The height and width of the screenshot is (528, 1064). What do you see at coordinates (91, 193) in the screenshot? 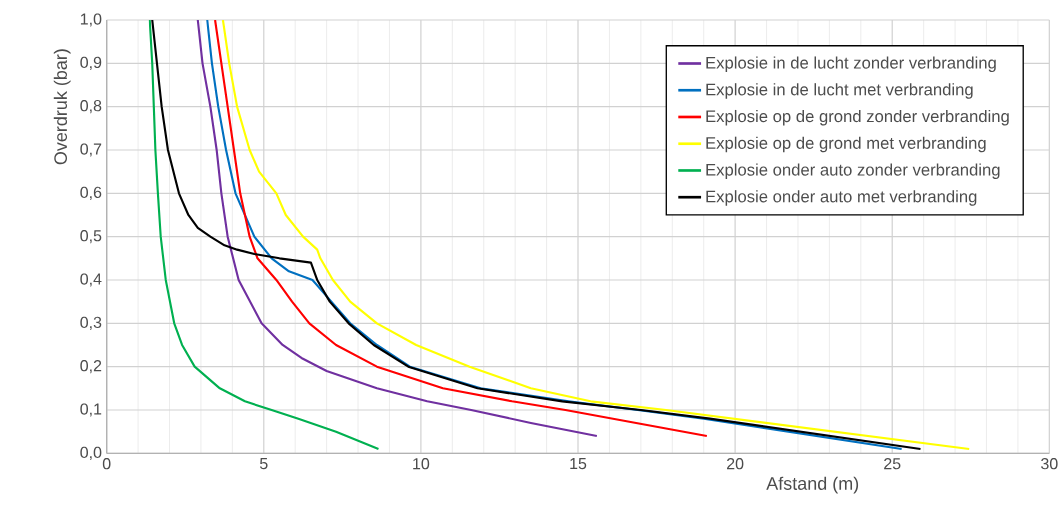
I see `y-tick-label: 0,6` at bounding box center [91, 193].